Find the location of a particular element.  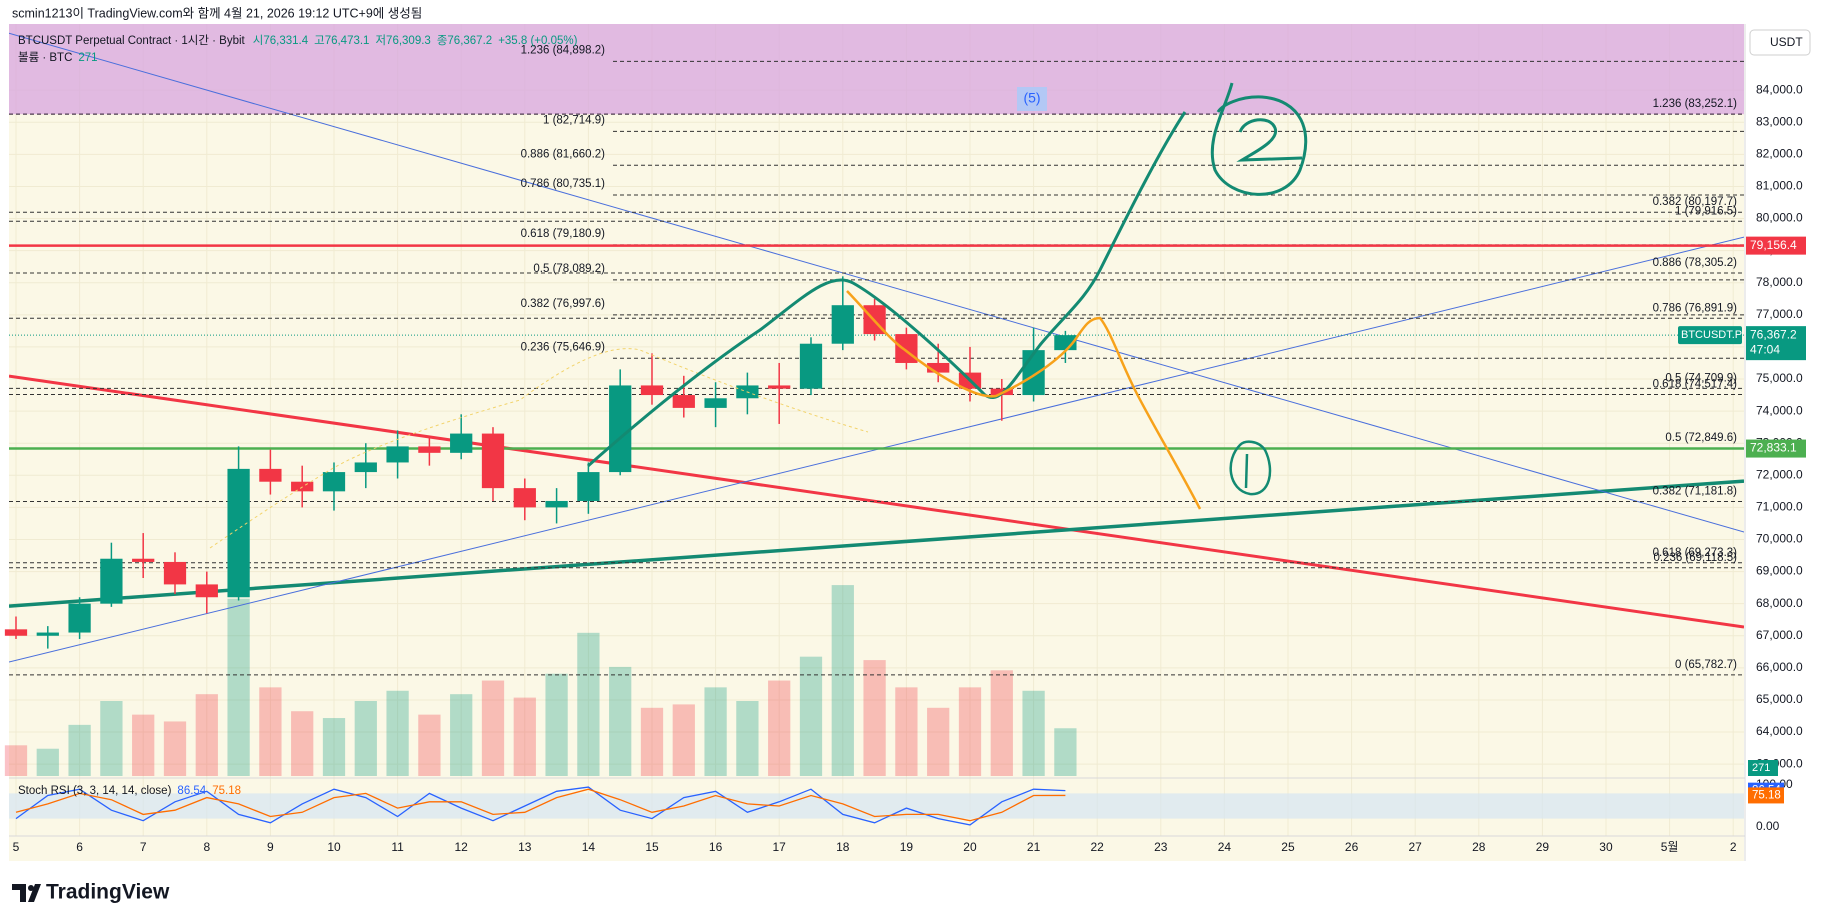

y-tick-label: 65,000.0 is located at coordinates (1779, 699).